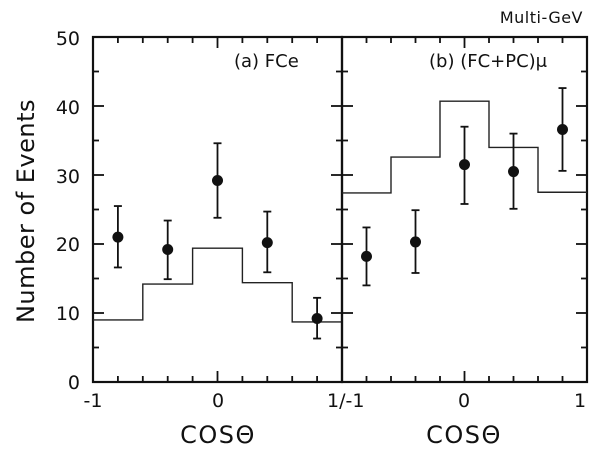 The width and height of the screenshot is (589, 452). Describe the element at coordinates (74, 383) in the screenshot. I see `y-tick-label-0: 0` at that location.